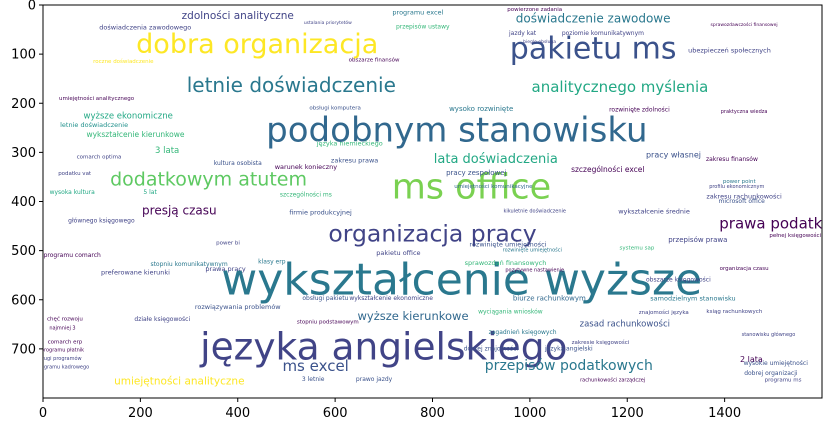  What do you see at coordinates (539, 42) in the screenshot?
I see `word-cloud-word: biegle obsługa` at bounding box center [539, 42].